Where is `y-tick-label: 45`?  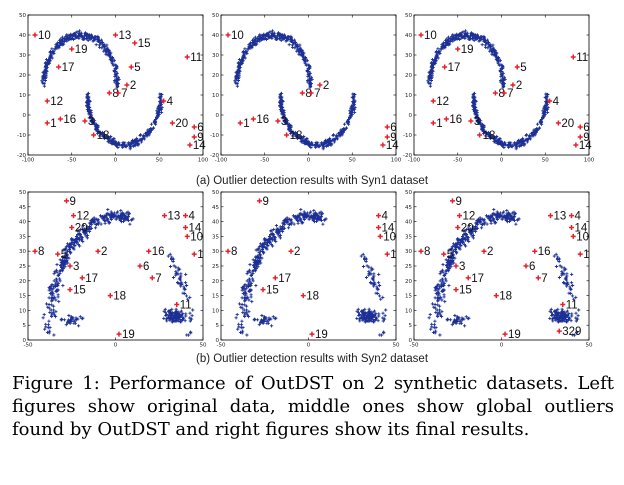
y-tick-label: 45 is located at coordinates (22, 208).